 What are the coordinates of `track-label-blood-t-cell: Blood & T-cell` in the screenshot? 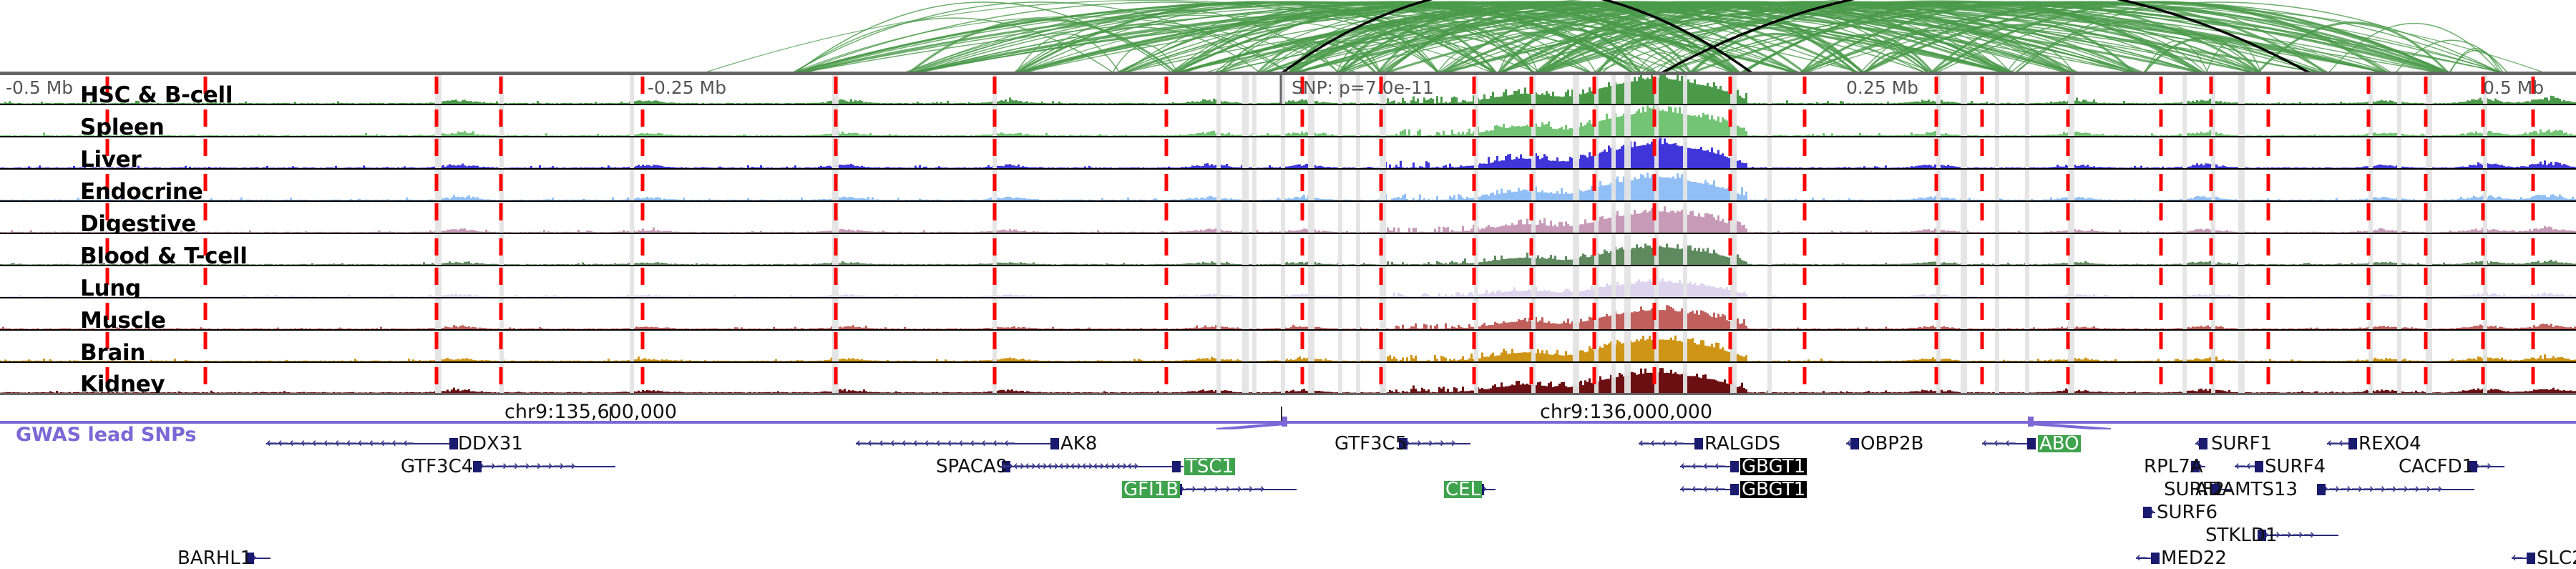 It's located at (164, 254).